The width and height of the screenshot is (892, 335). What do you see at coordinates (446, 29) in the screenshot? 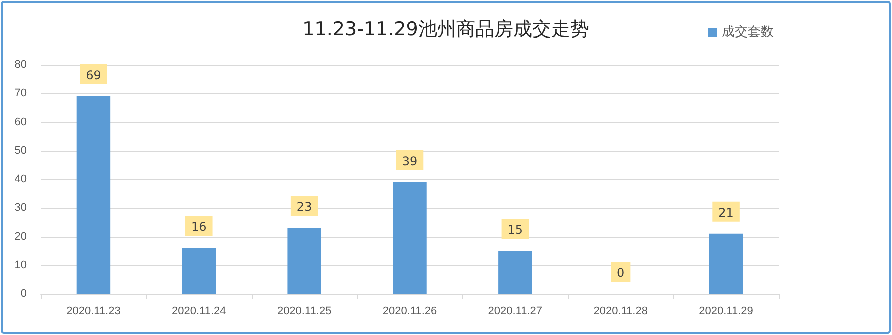
I see `chart-title: 11.23-11.29池州商品房成交走势` at bounding box center [446, 29].